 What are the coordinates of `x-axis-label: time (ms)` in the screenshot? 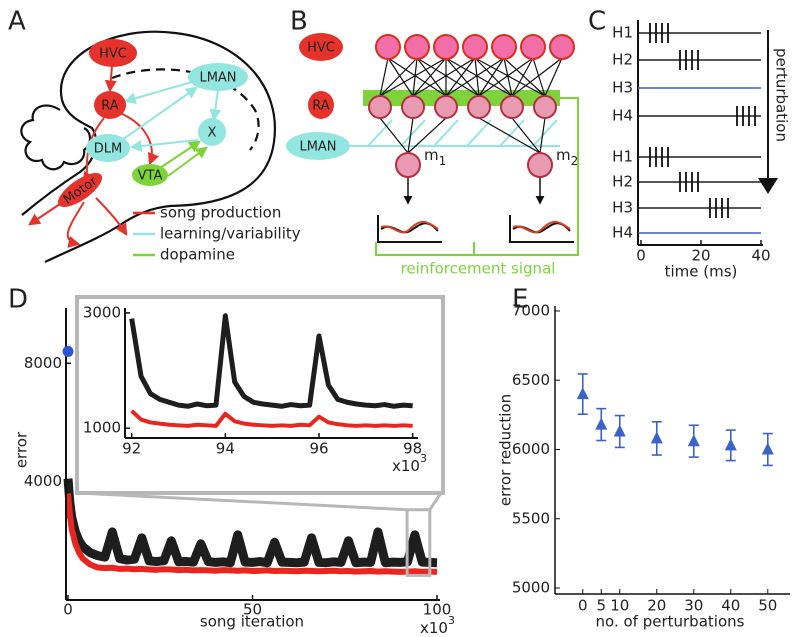 It's located at (701, 272).